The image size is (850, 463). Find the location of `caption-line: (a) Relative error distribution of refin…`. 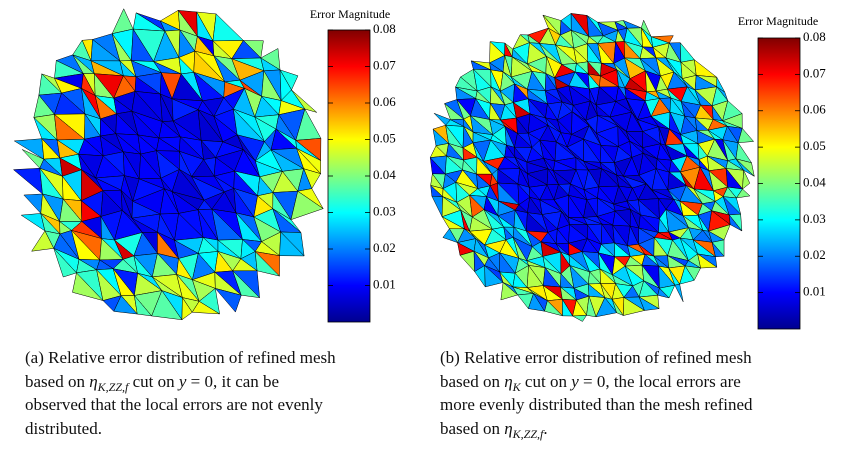

caption-line: (a) Relative error distribution of refin… is located at coordinates (180, 357).